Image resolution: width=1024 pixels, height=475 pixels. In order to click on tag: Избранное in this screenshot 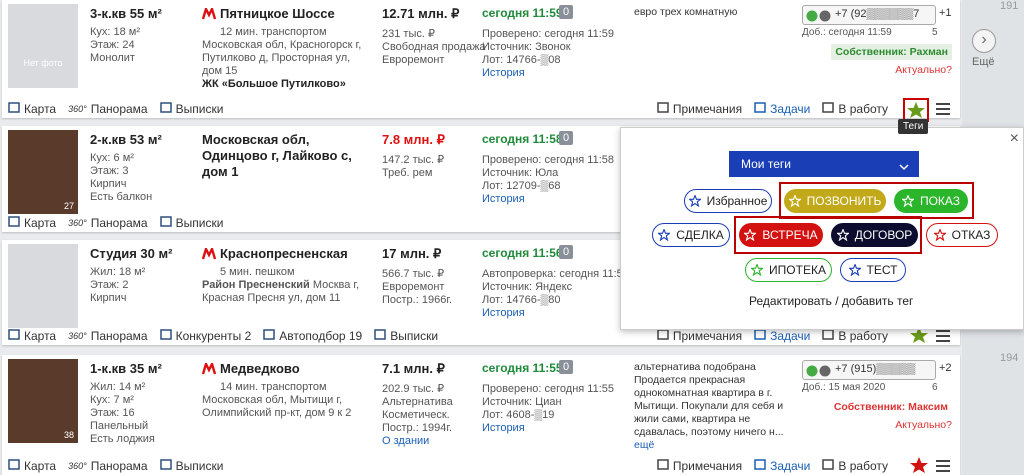, I will do `click(728, 201)`.